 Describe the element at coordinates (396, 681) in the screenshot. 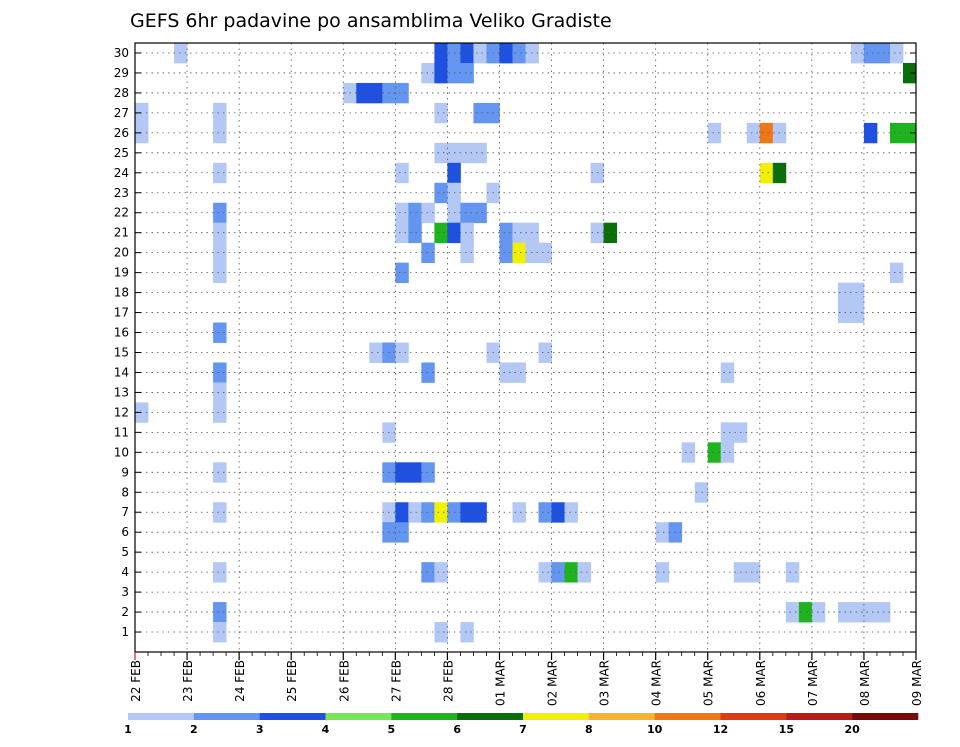

I see `x-tick-label: 27 FEB` at that location.